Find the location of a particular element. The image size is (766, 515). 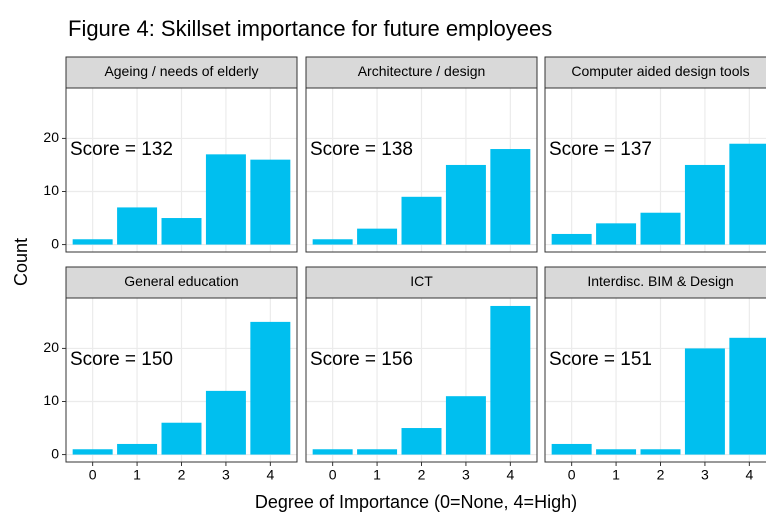

strip-title: Ageing / needs of elderly is located at coordinates (181, 71).